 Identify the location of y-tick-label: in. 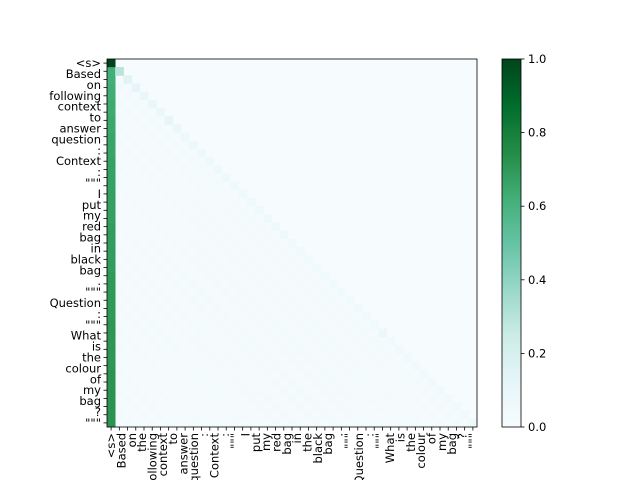
(96, 248).